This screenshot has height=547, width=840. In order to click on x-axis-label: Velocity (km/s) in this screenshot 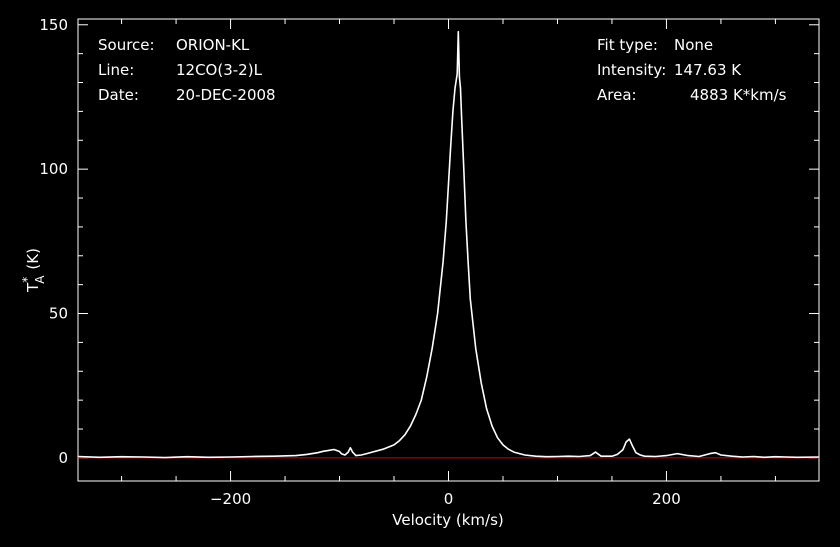, I will do `click(447, 520)`.